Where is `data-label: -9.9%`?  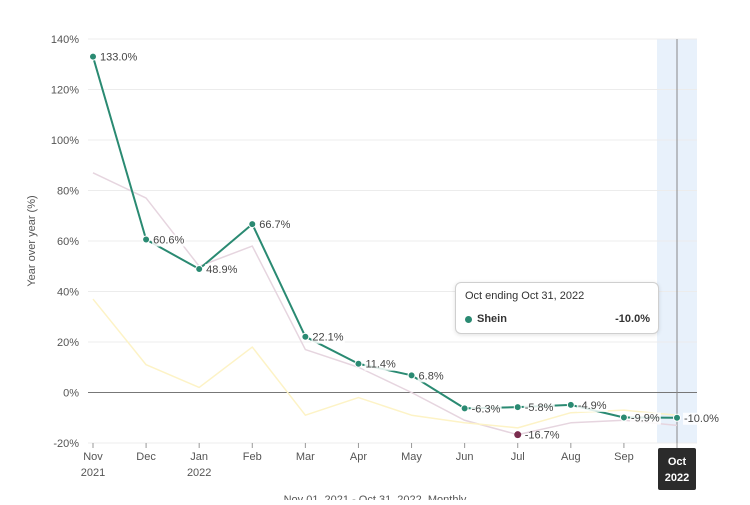
data-label: -9.9% is located at coordinates (645, 418).